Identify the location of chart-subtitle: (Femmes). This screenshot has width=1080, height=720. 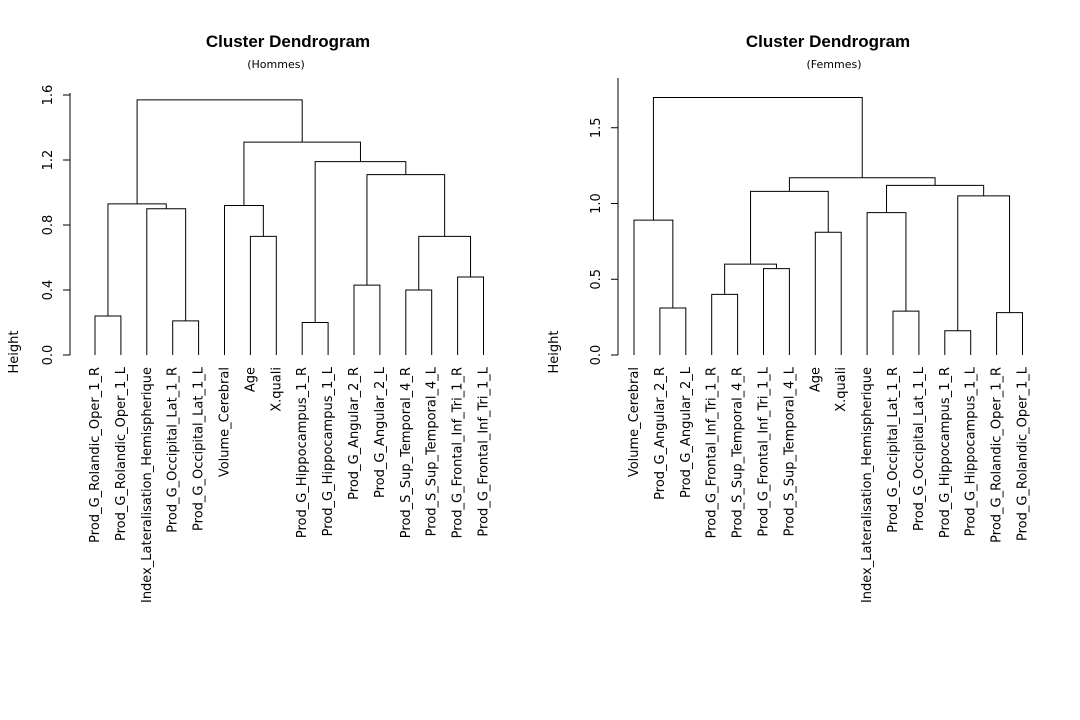
(833, 64).